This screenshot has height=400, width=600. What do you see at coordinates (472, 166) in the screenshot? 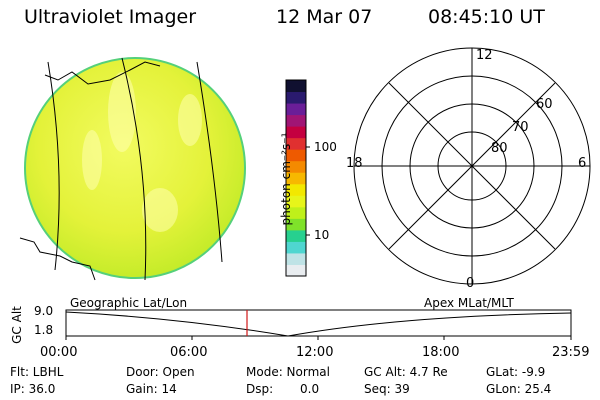
I see `polar-axis` at bounding box center [472, 166].